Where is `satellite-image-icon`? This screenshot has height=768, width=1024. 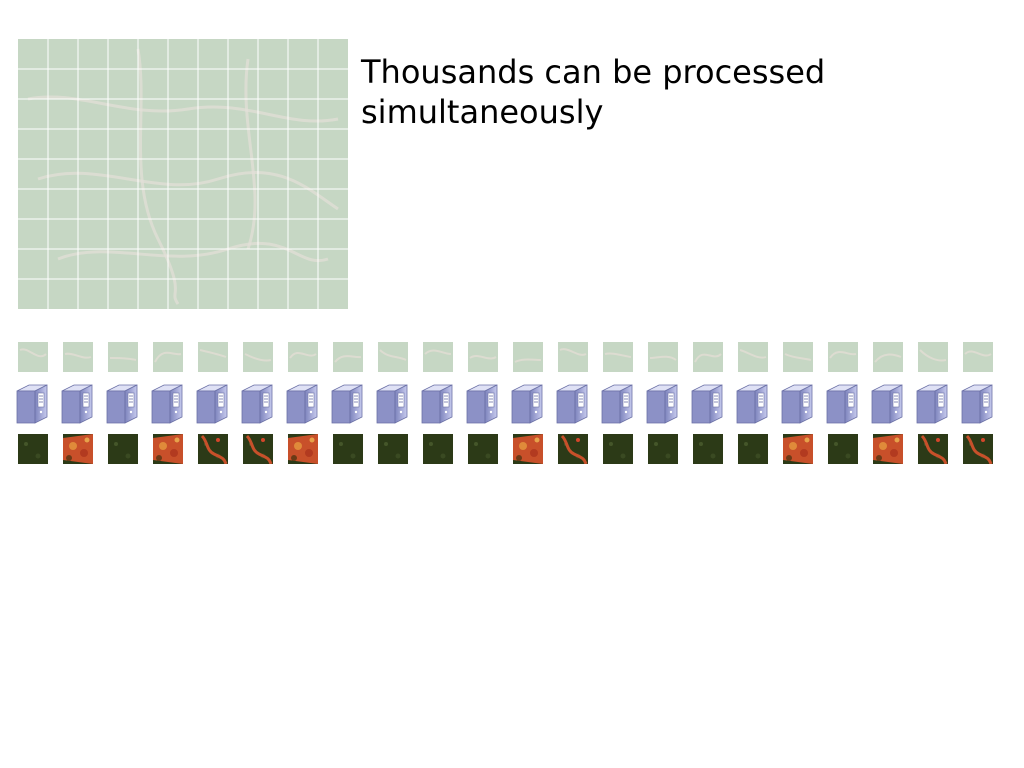
satellite-image-icon is located at coordinates (183, 174).